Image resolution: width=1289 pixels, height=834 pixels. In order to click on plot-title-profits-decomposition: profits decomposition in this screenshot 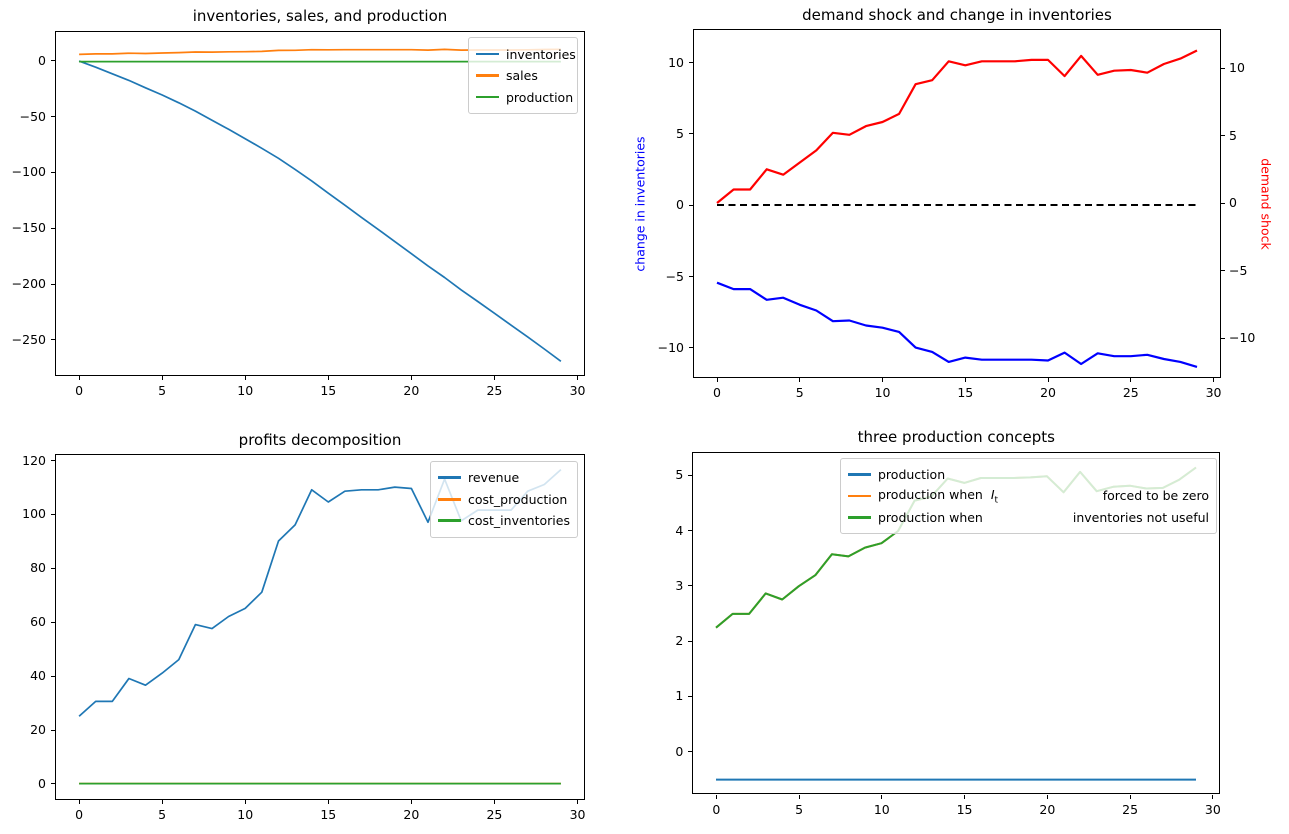, I will do `click(320, 439)`.